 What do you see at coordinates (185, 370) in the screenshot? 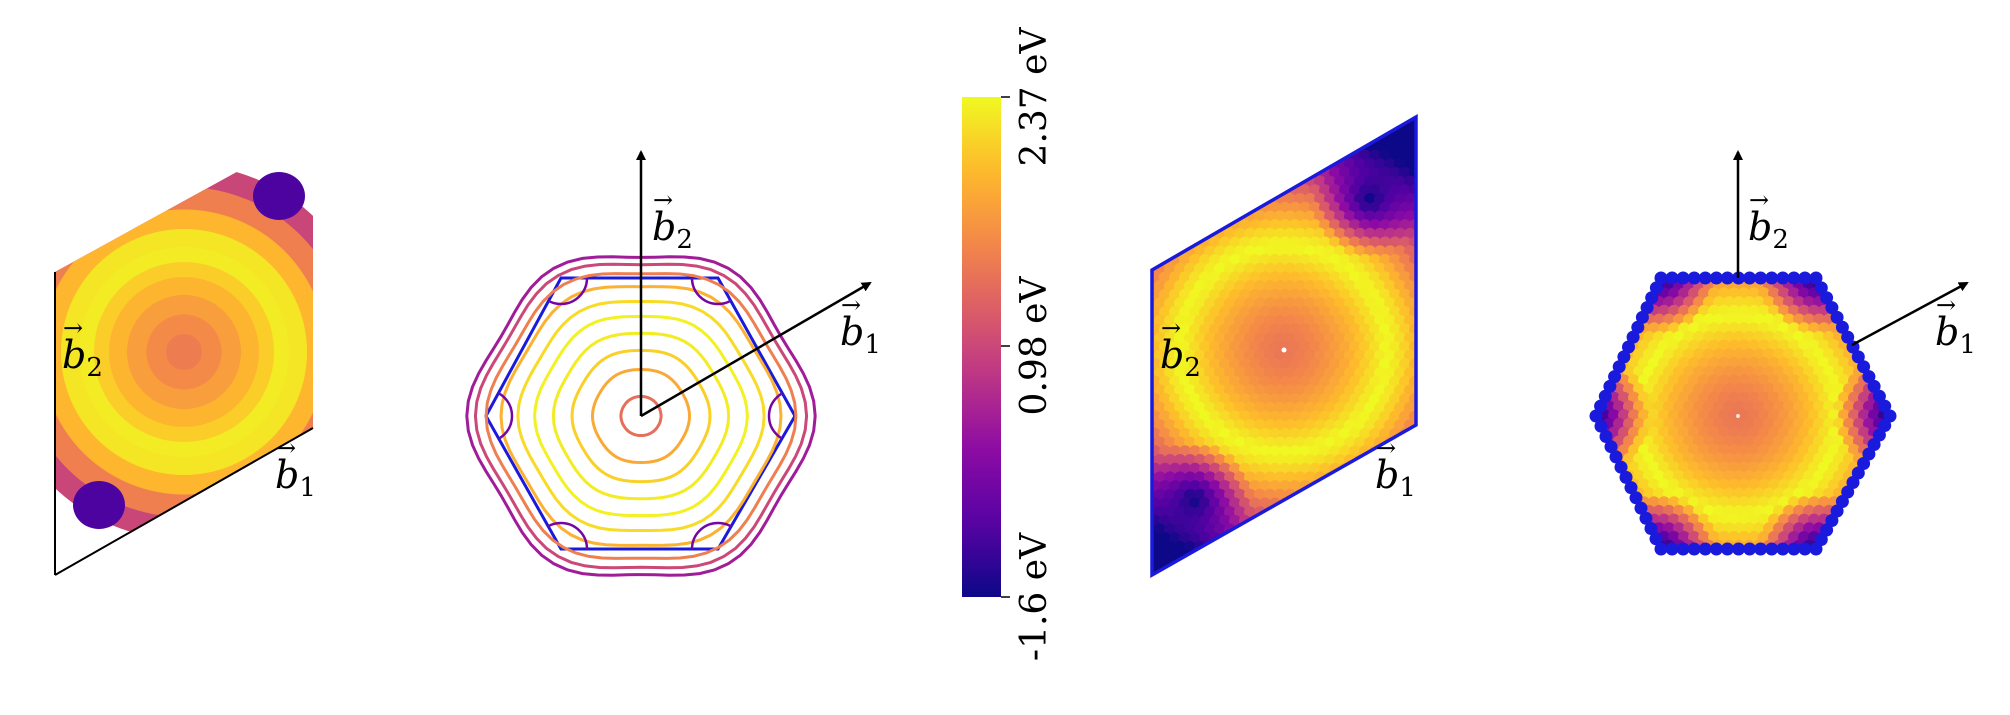
I see `panel-filled-contour: b2 → b1 →` at bounding box center [185, 370].